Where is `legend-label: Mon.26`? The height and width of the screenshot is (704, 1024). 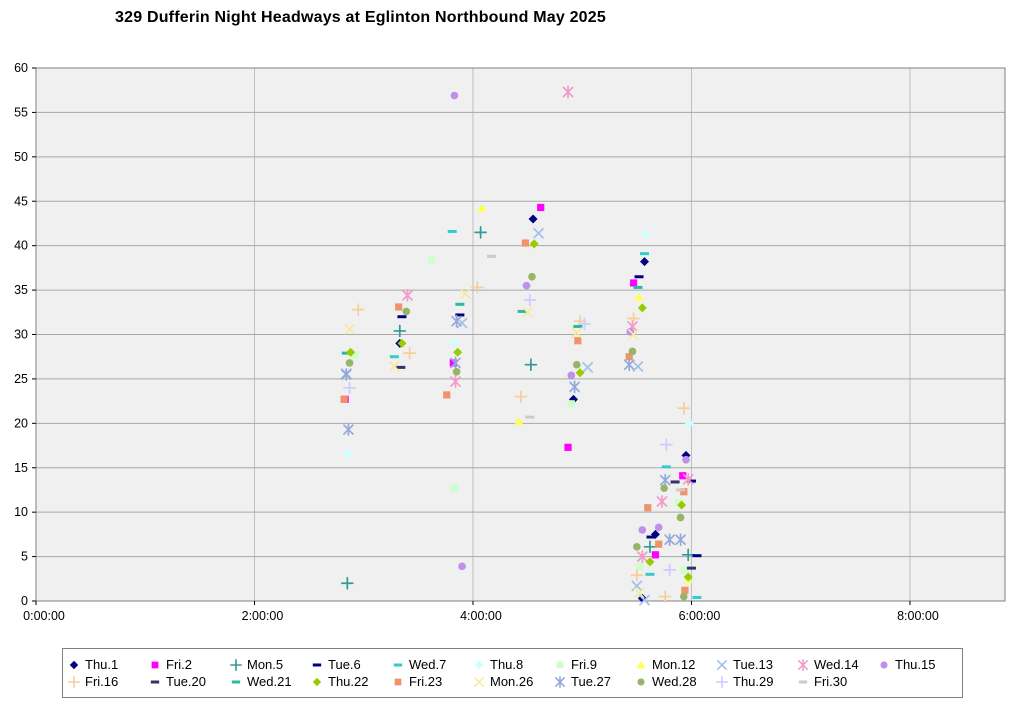
legend-label: Mon.26 is located at coordinates (512, 681).